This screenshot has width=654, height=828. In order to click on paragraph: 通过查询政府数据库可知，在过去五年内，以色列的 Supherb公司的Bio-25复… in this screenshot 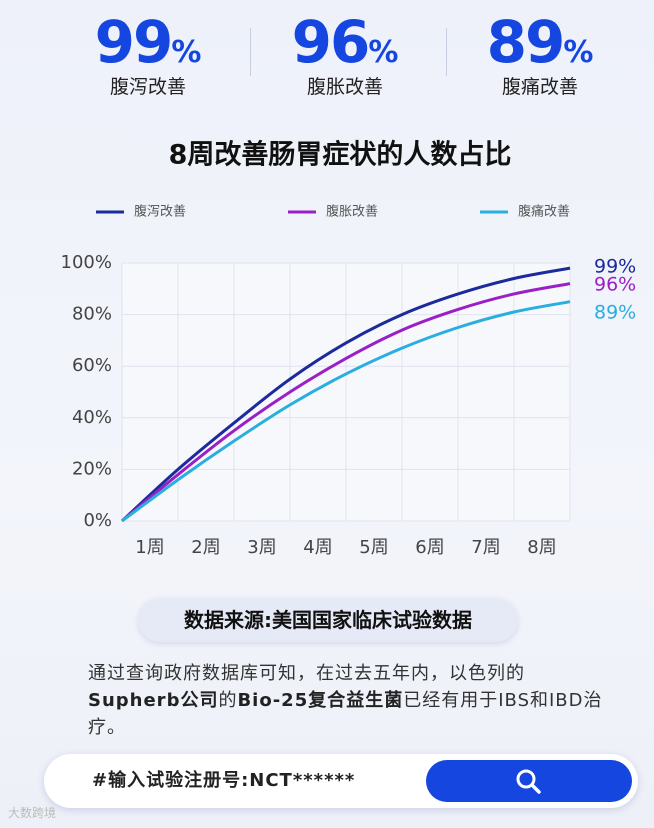, I will do `click(348, 700)`.